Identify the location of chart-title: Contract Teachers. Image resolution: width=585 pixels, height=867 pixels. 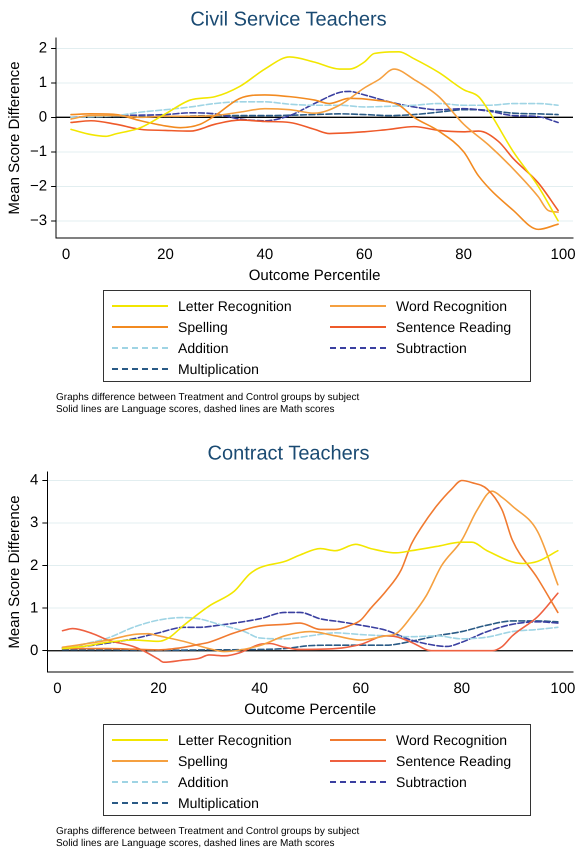
(289, 453).